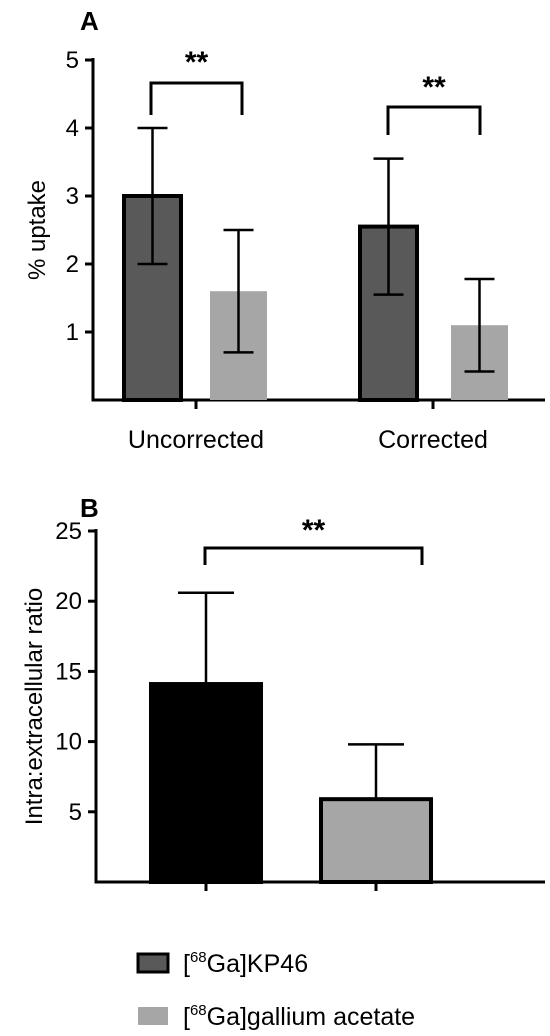  Describe the element at coordinates (34, 706) in the screenshot. I see `y-axis-title: Intra:extracellular ratio` at that location.